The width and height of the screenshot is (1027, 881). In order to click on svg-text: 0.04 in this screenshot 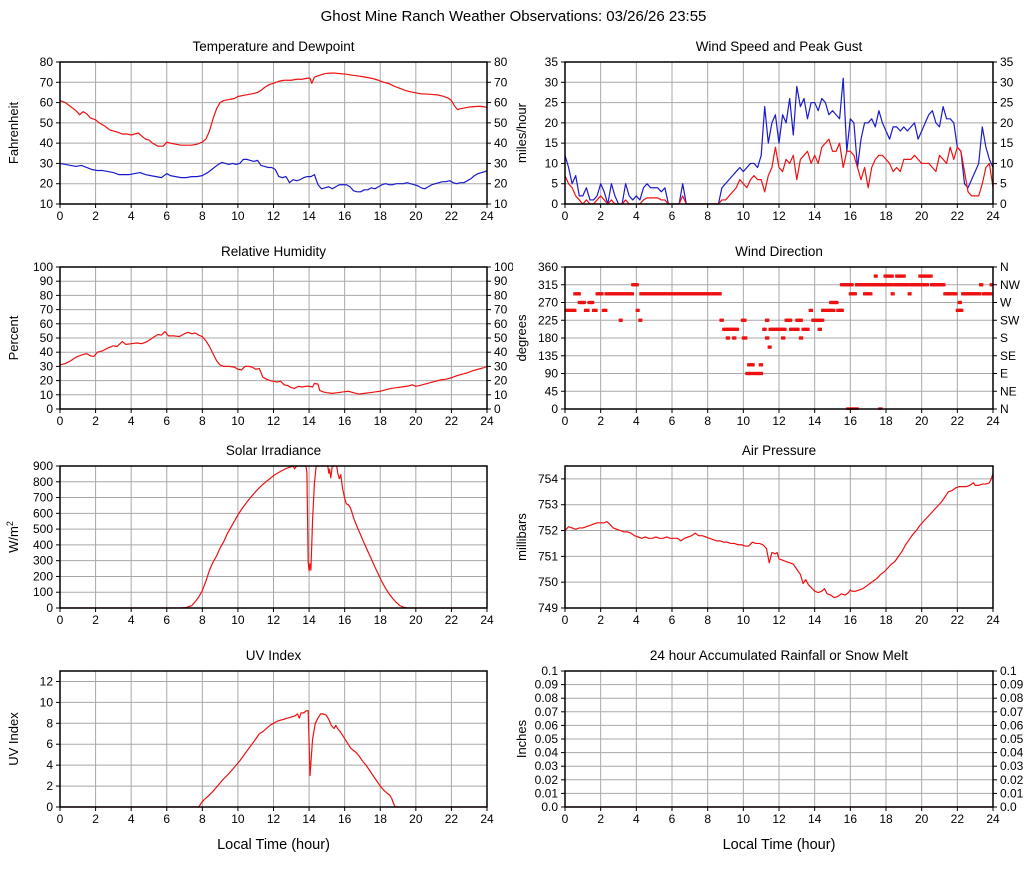, I will do `click(1012, 753)`.